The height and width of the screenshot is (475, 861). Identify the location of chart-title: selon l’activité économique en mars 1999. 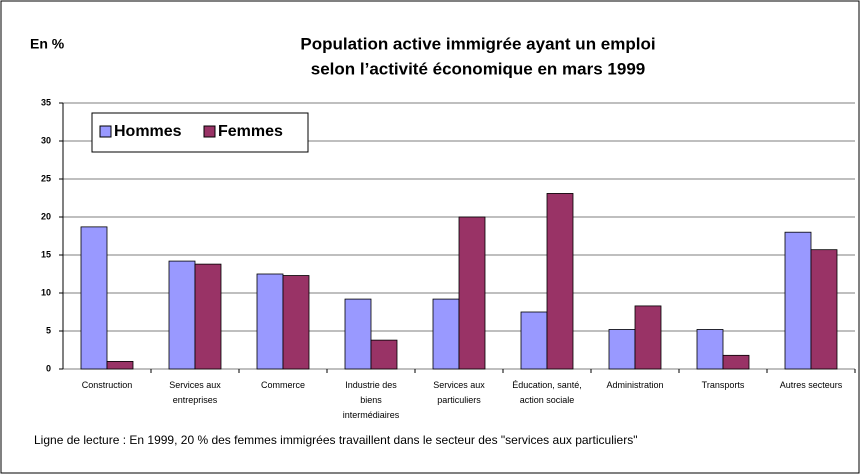
(478, 68).